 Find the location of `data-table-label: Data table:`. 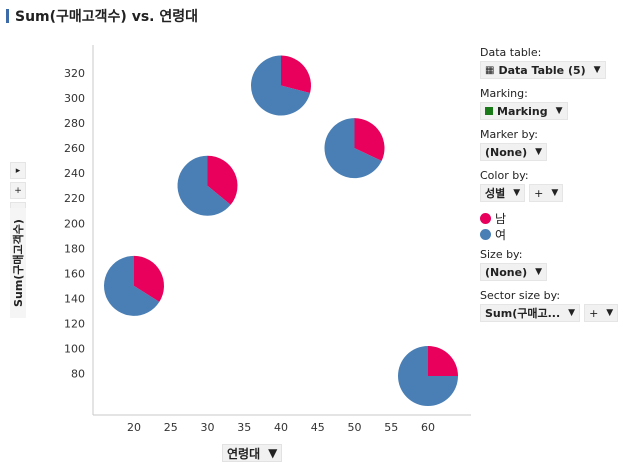

data-table-label: Data table: is located at coordinates (511, 52).